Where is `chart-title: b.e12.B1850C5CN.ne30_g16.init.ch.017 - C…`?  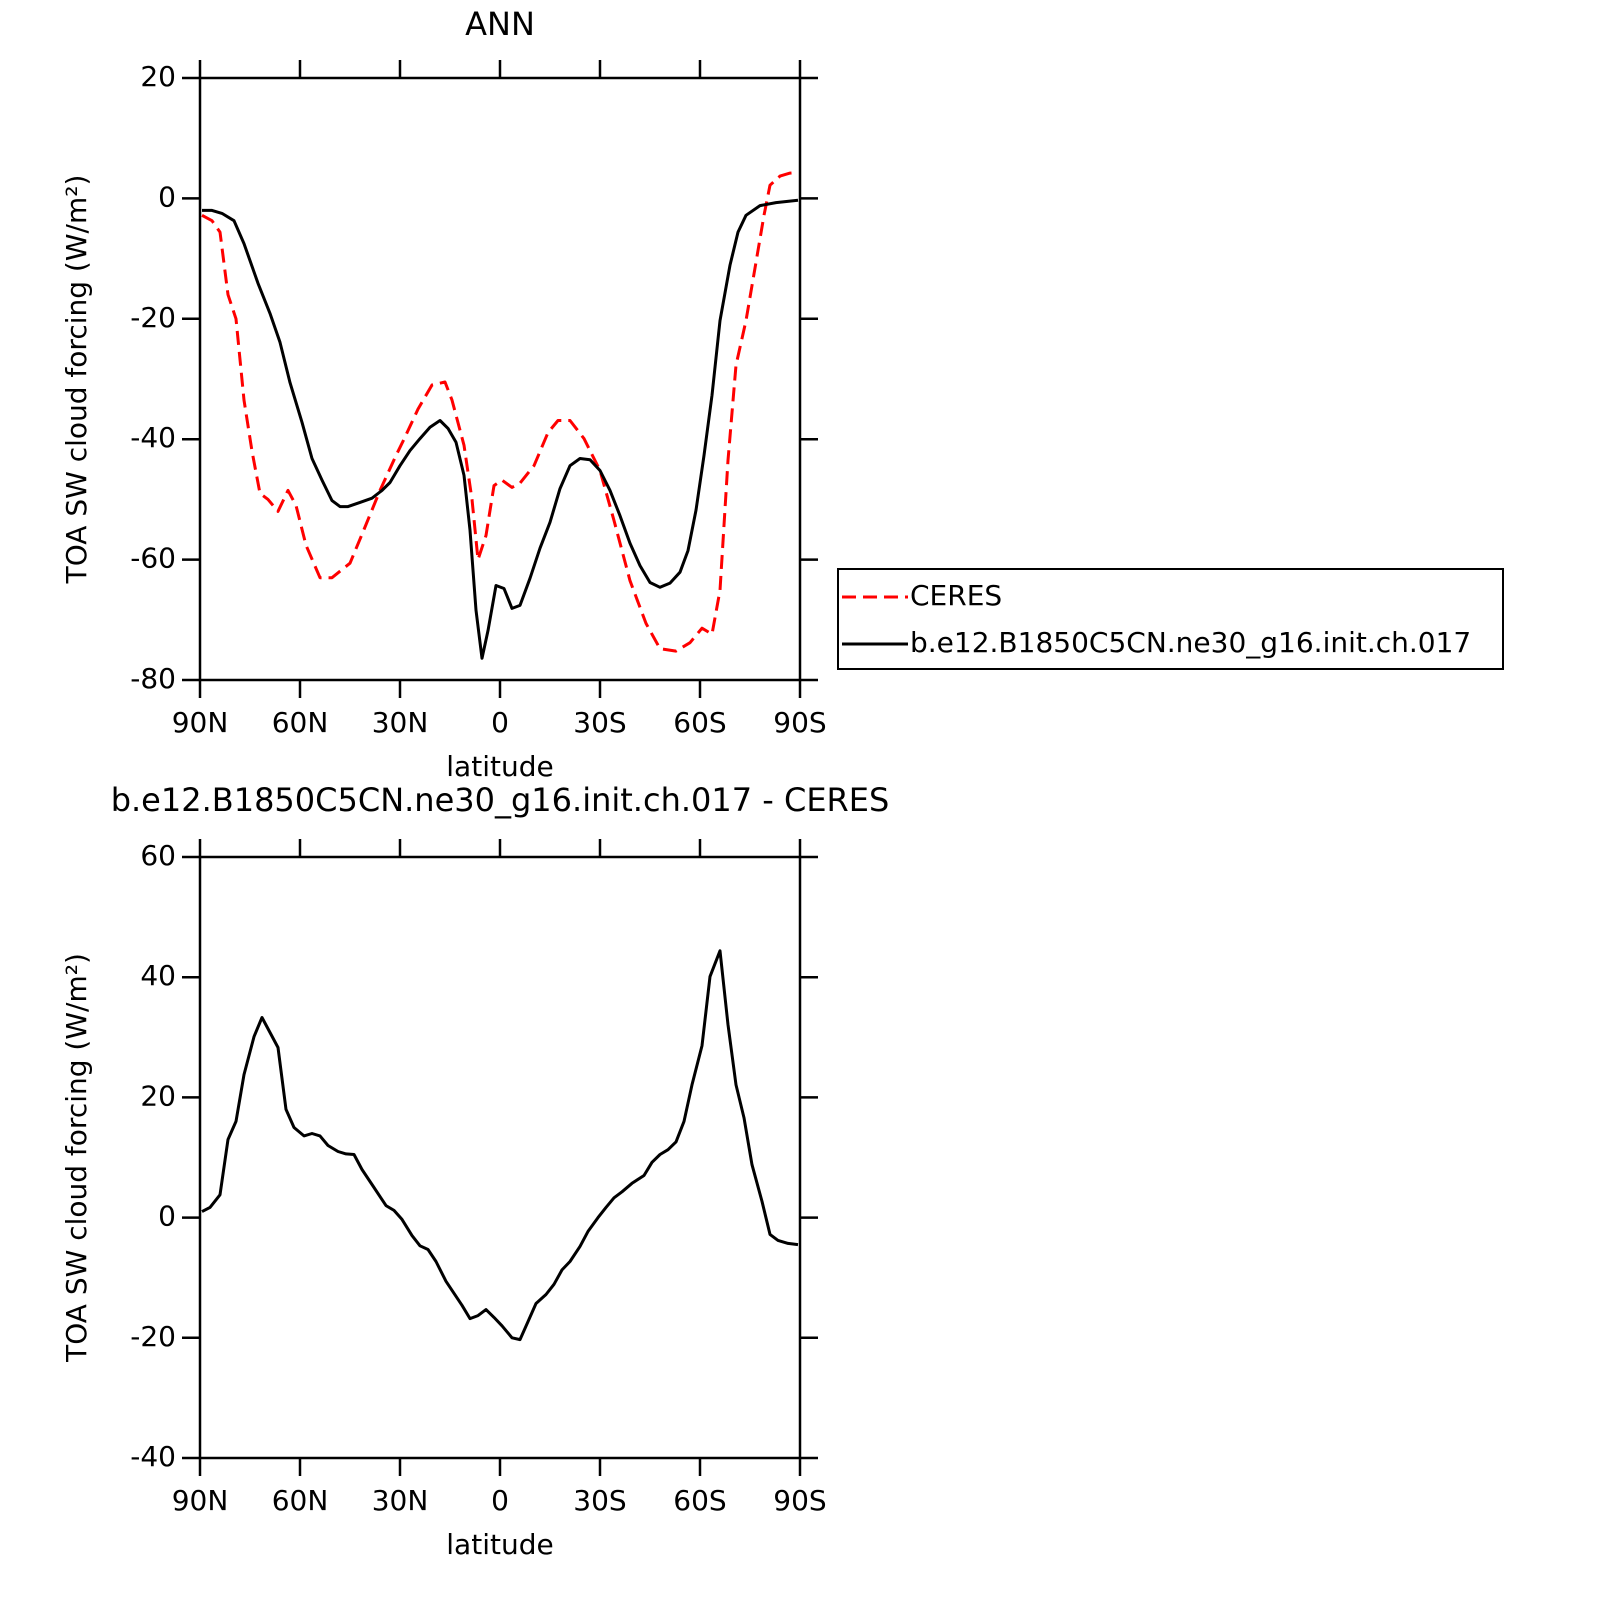
chart-title: b.e12.B1850C5CN.ne30_g16.init.ch.017 - C… is located at coordinates (500, 800).